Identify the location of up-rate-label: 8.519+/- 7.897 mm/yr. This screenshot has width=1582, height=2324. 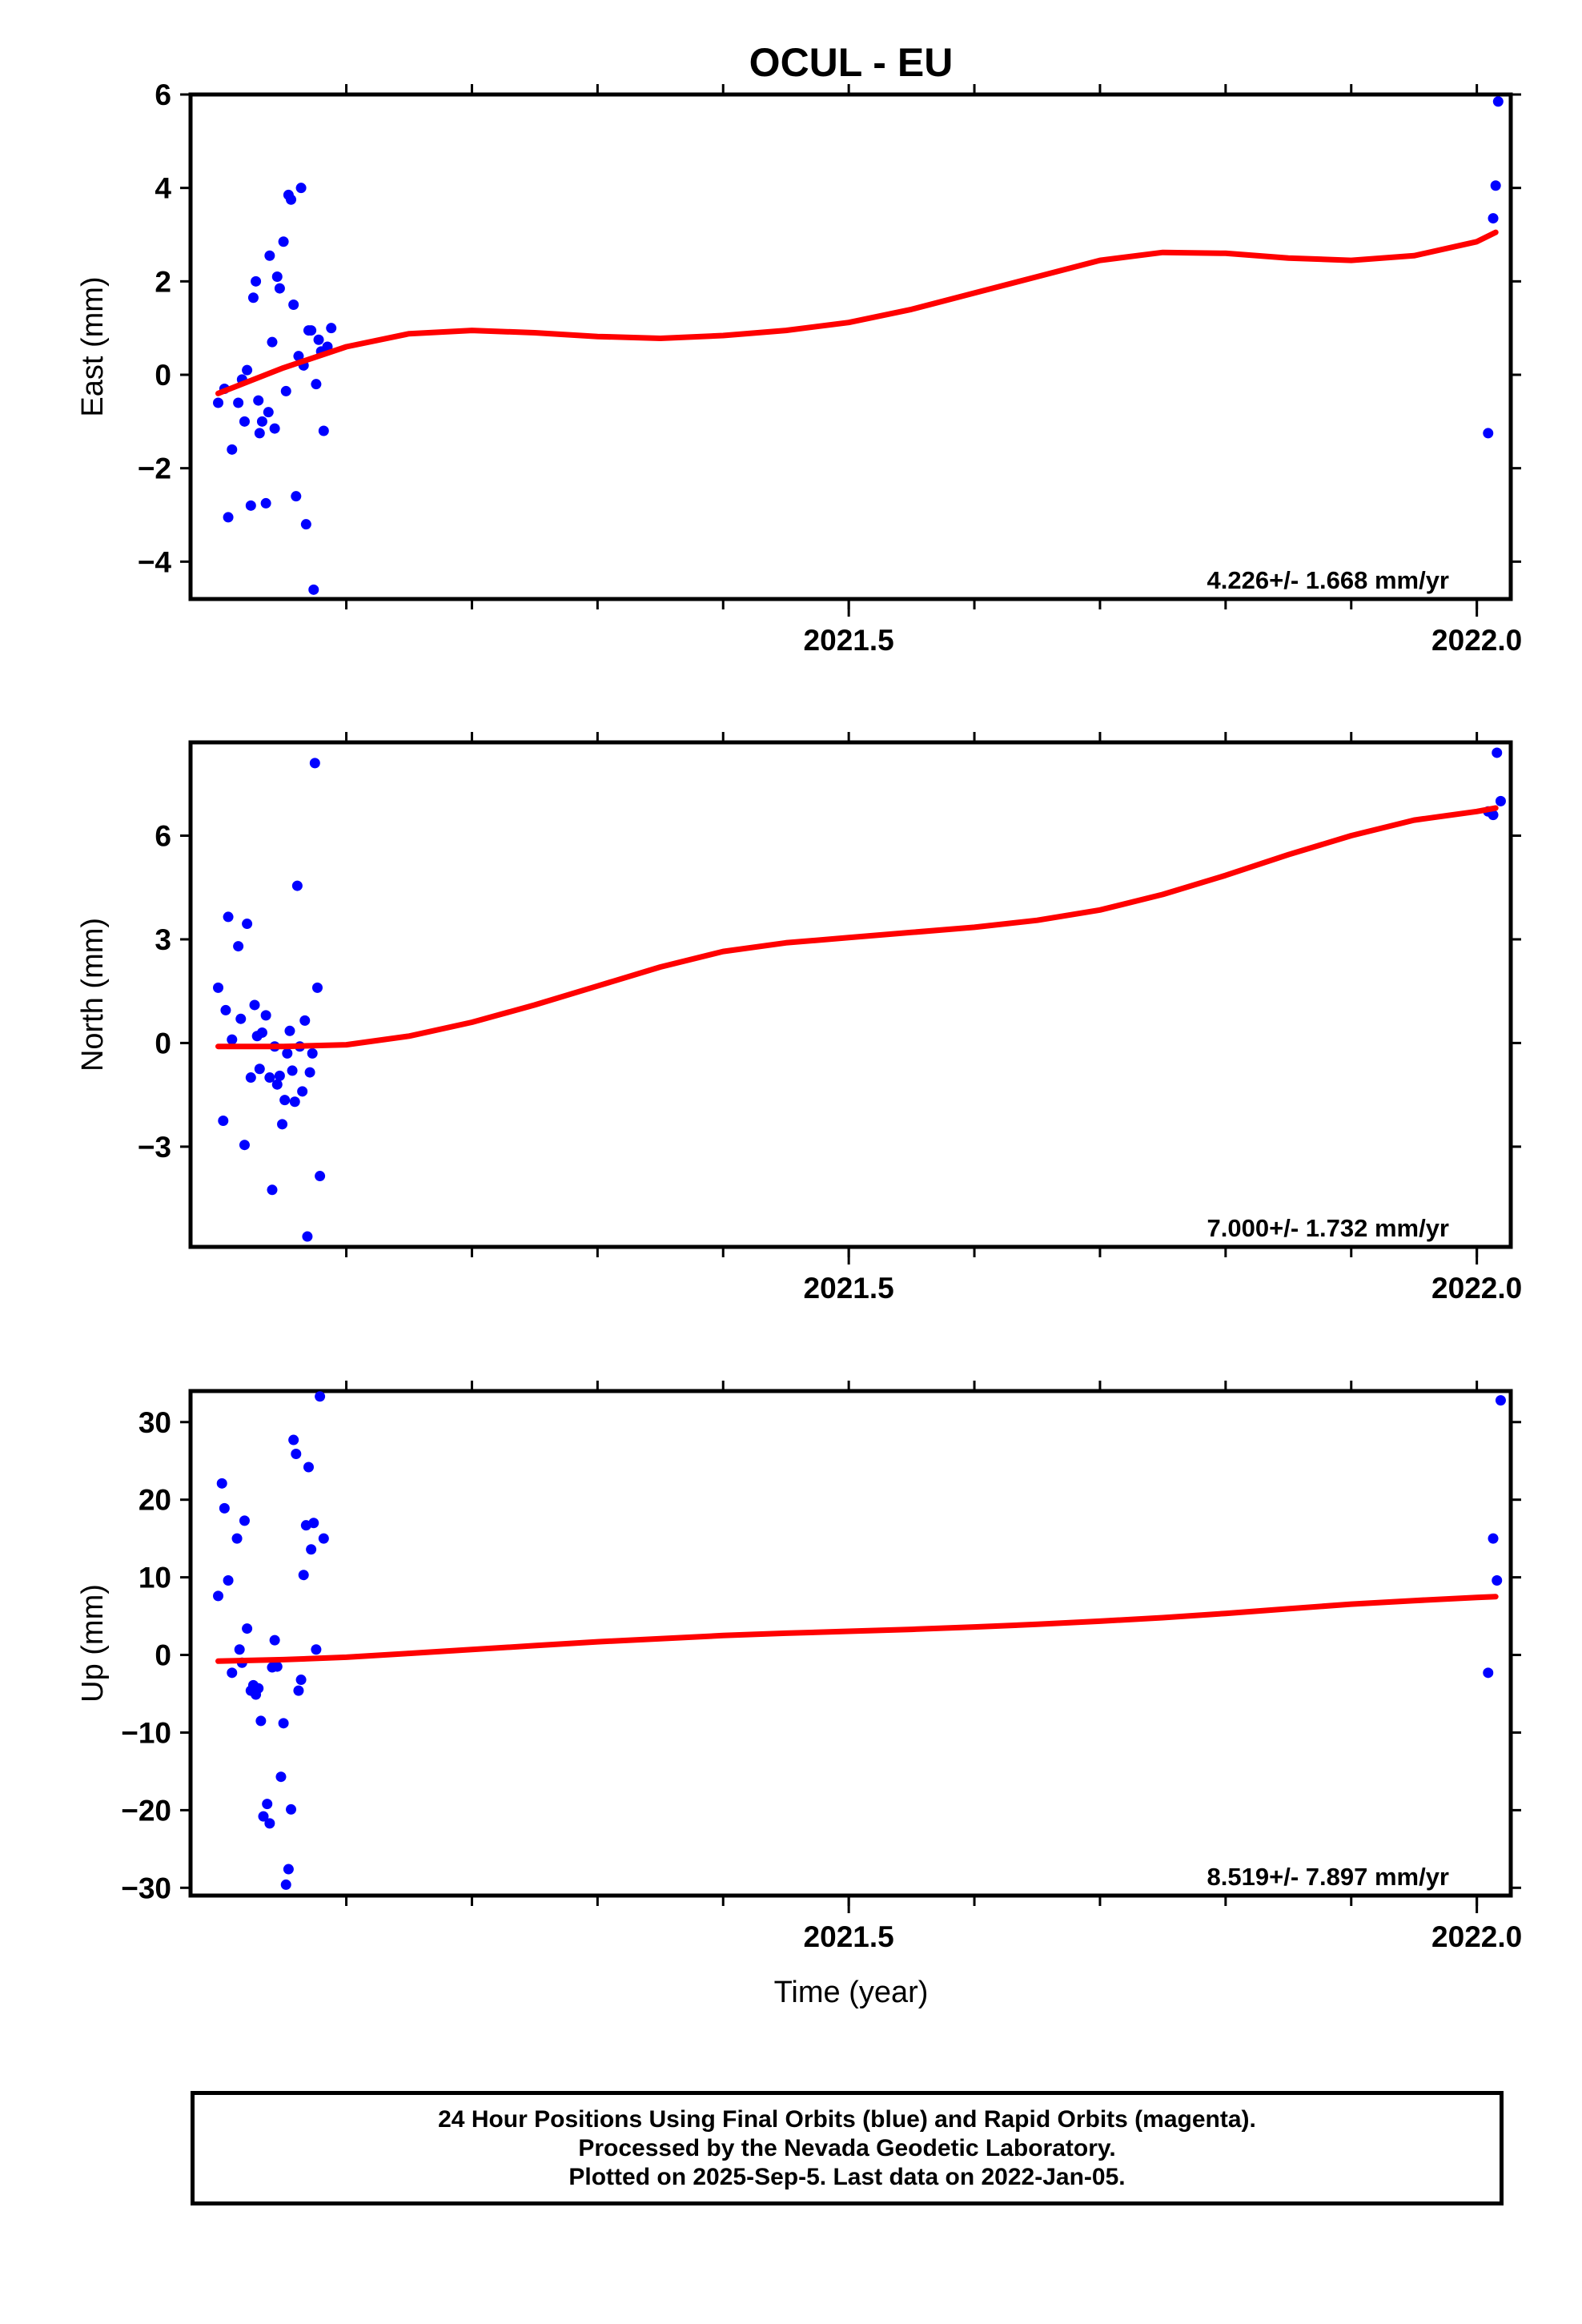
(1328, 1877).